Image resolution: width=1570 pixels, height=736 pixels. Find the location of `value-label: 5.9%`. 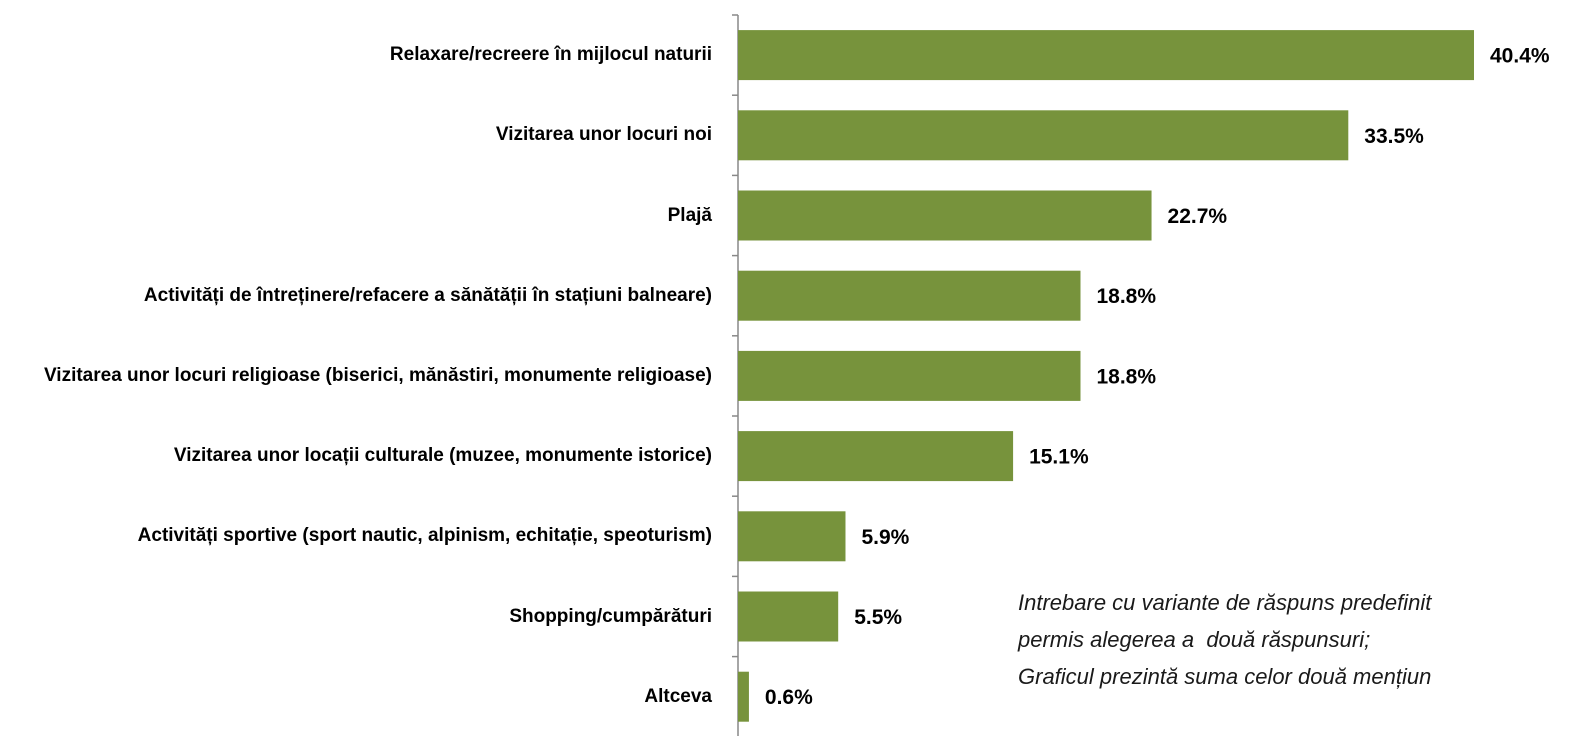

value-label: 5.9% is located at coordinates (885, 537).